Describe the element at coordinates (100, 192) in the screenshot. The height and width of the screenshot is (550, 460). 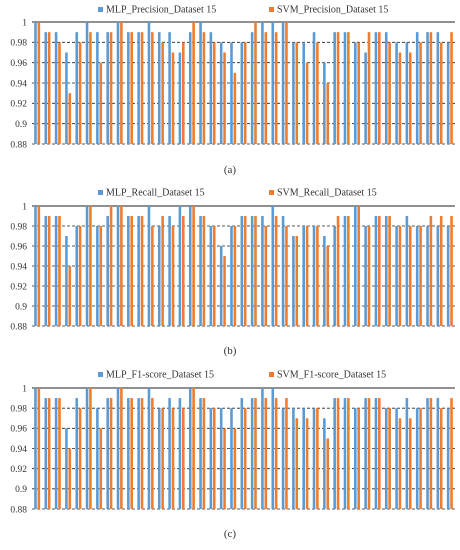
I see `legend-swatch-mlp` at that location.